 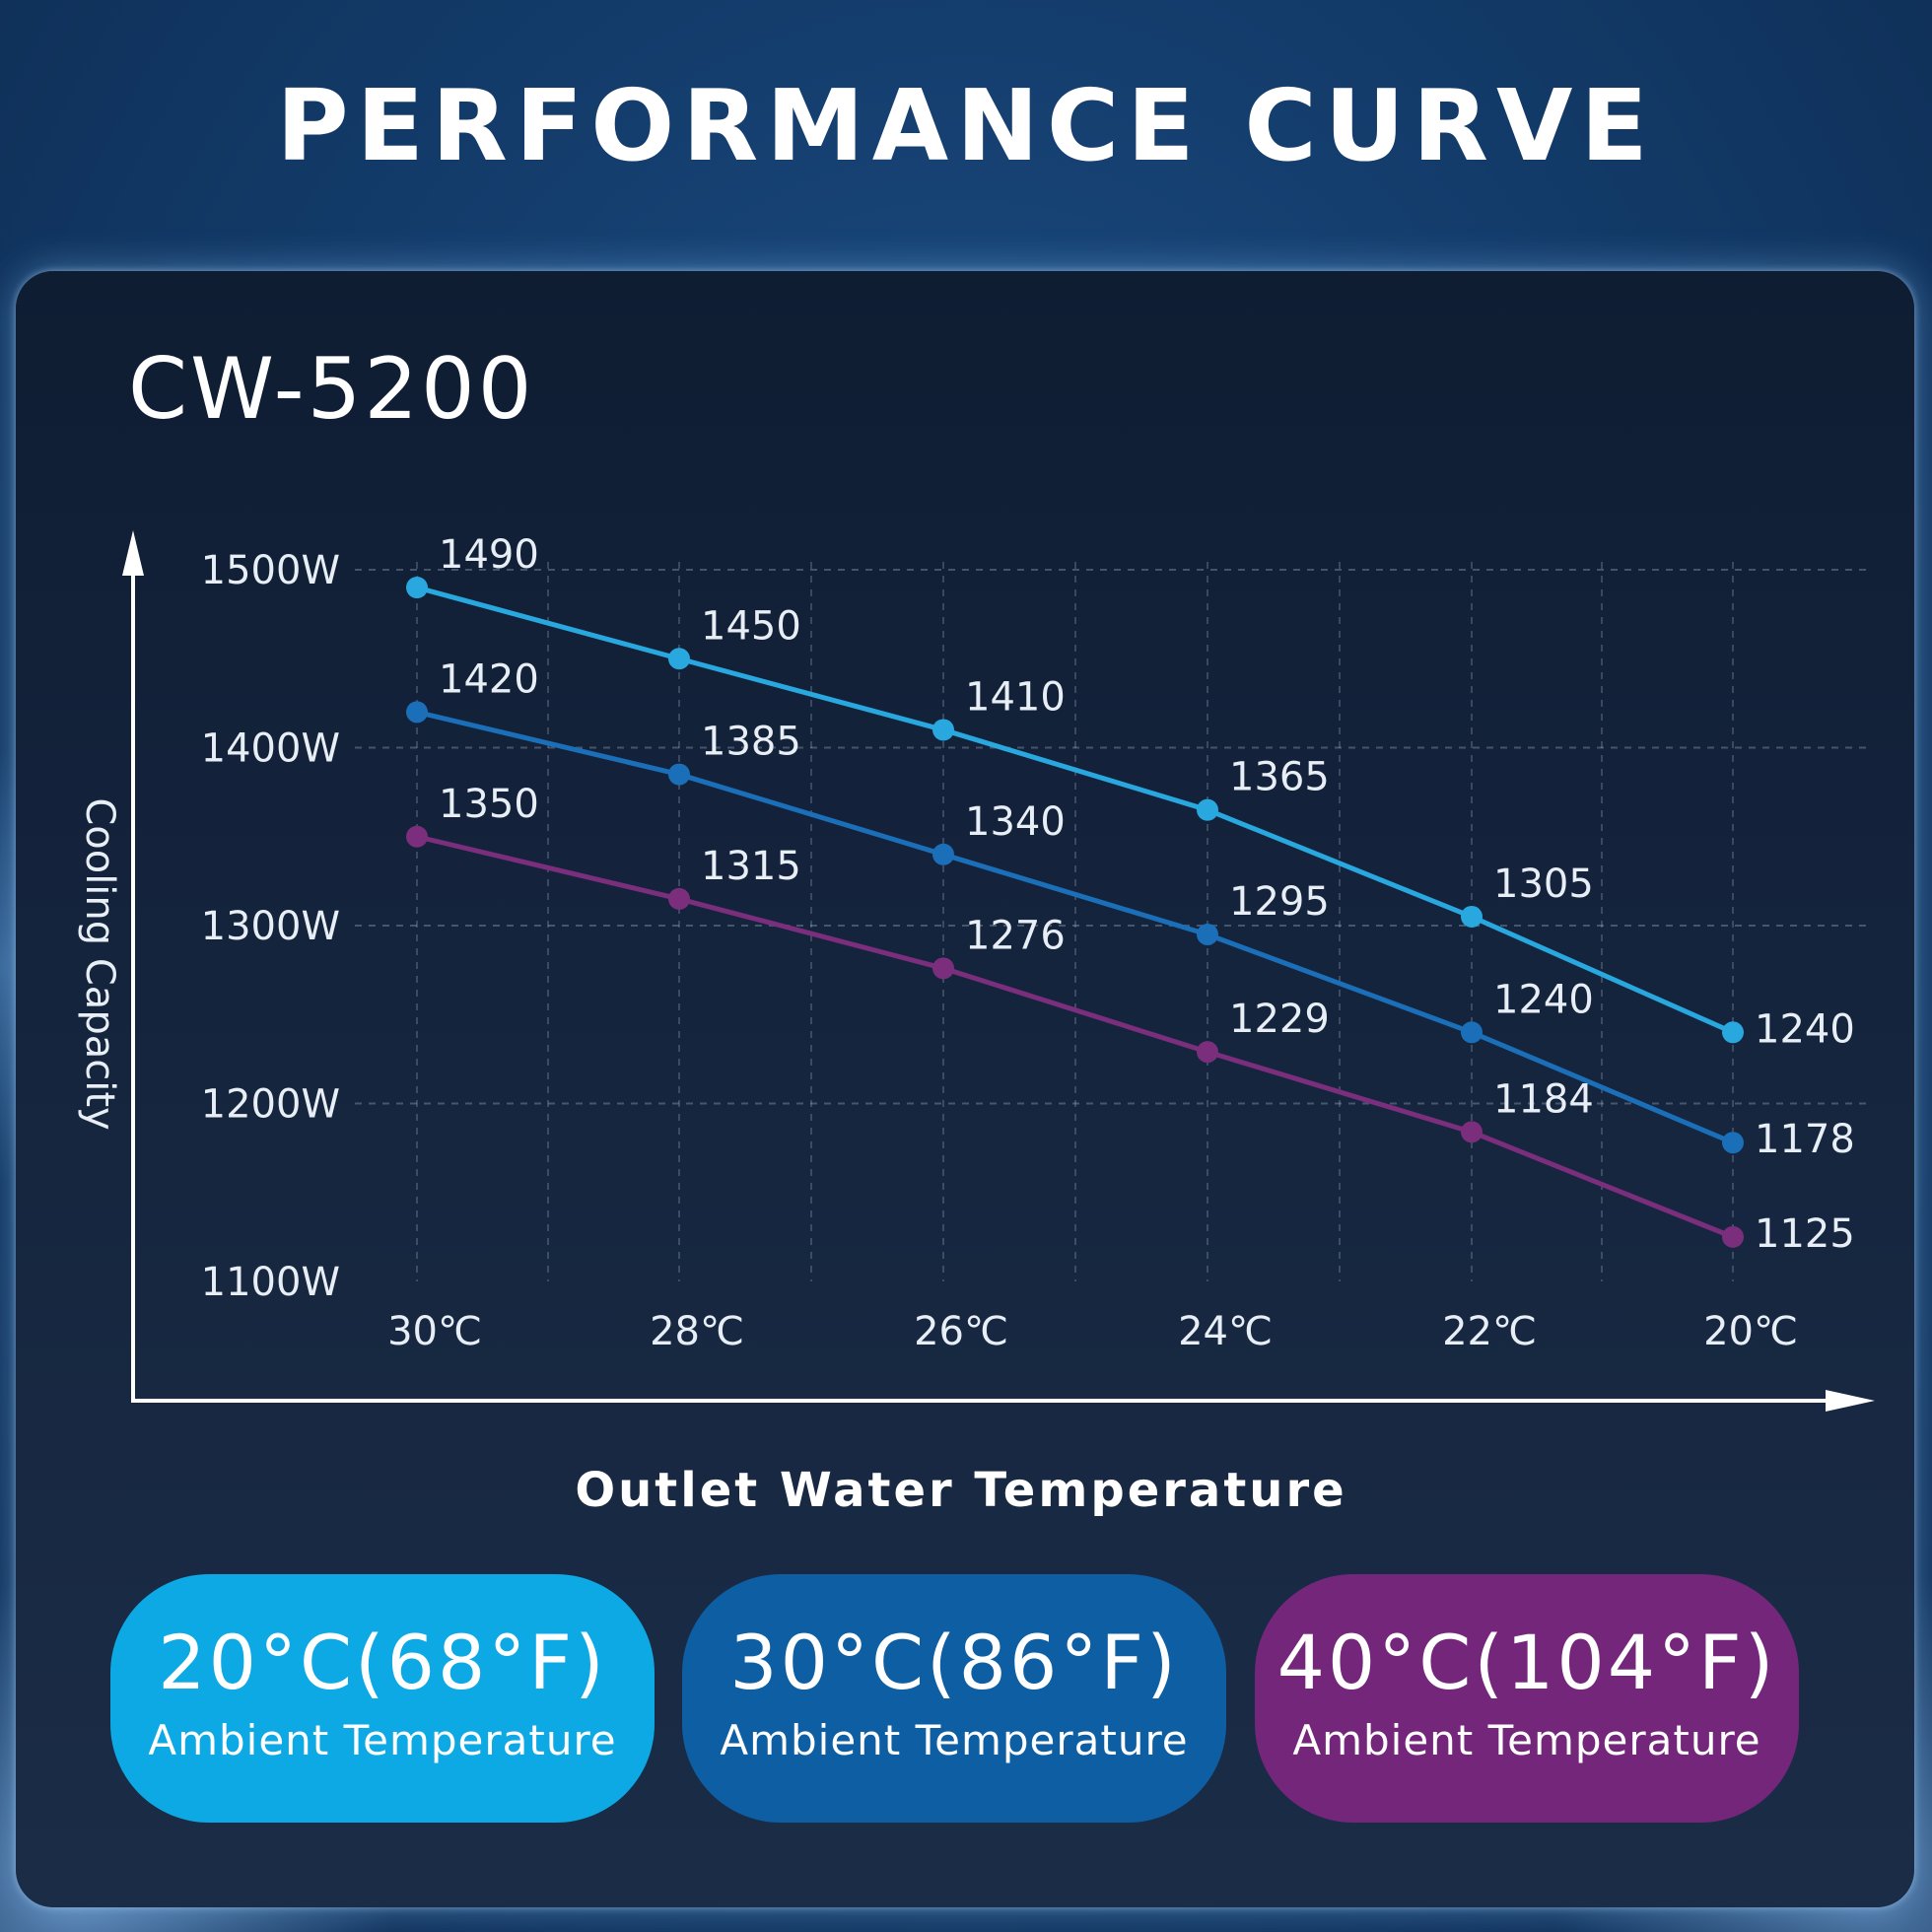 I want to click on data-label: 1420, so click(x=489, y=679).